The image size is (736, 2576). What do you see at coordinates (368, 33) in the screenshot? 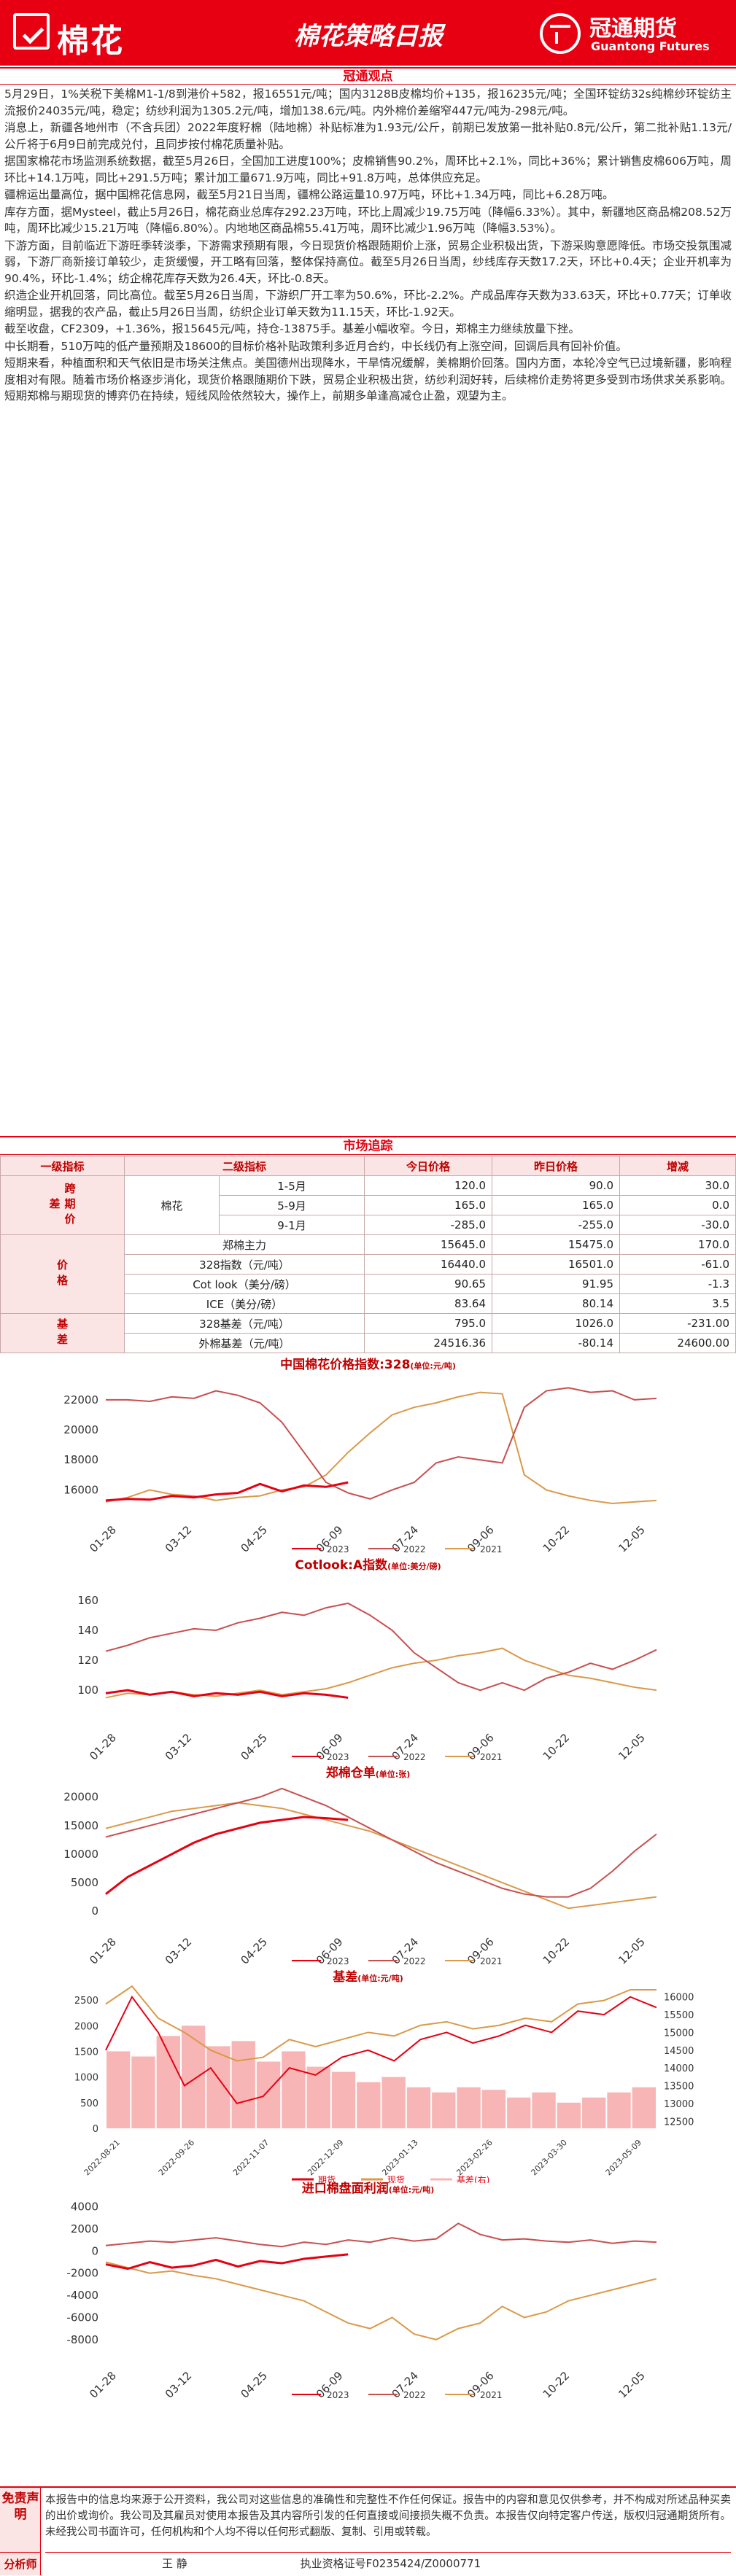
I see `report-header: 棉花 棉花策略日报 冠通期货 Guantong Futures` at bounding box center [368, 33].